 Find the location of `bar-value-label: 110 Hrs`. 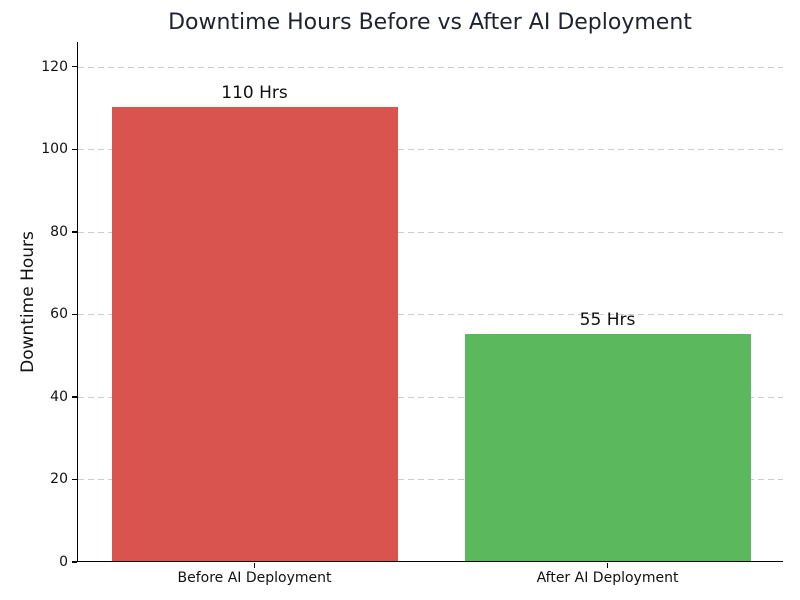

bar-value-label: 110 Hrs is located at coordinates (254, 93).